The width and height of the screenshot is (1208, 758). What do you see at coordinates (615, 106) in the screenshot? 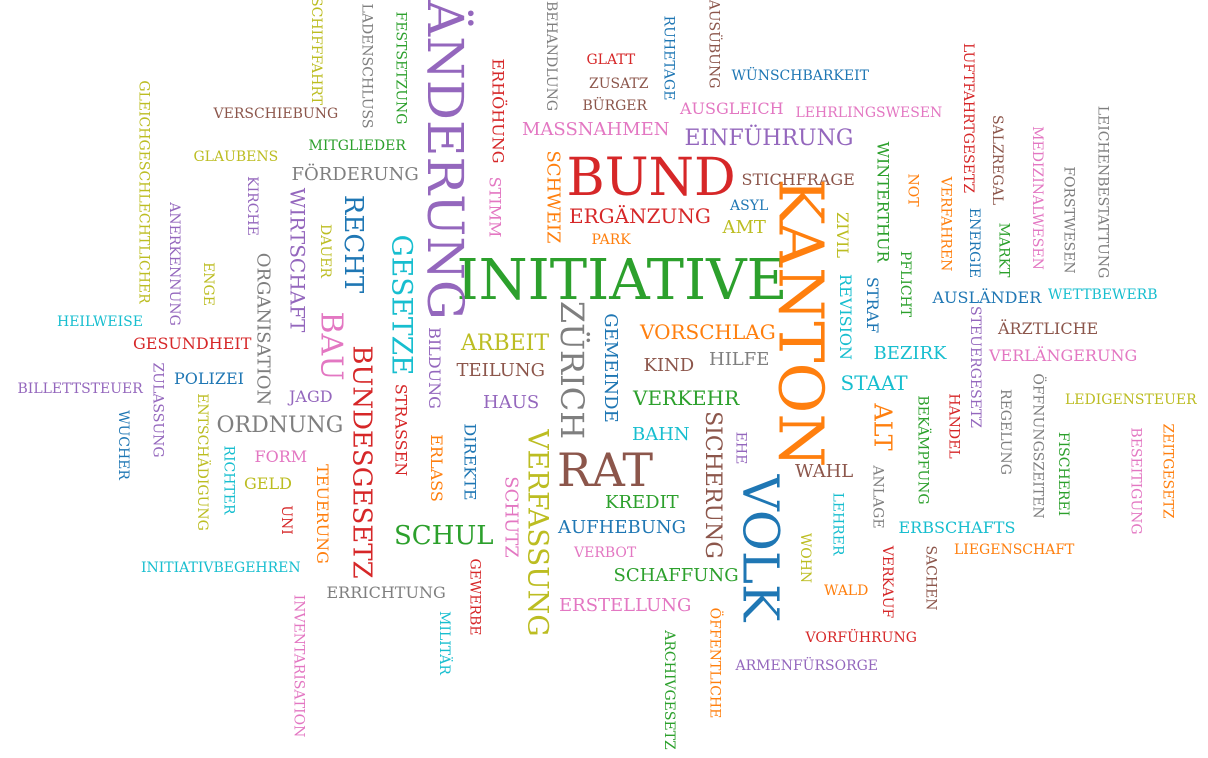
I see `word-81: BÜRGER` at bounding box center [615, 106].